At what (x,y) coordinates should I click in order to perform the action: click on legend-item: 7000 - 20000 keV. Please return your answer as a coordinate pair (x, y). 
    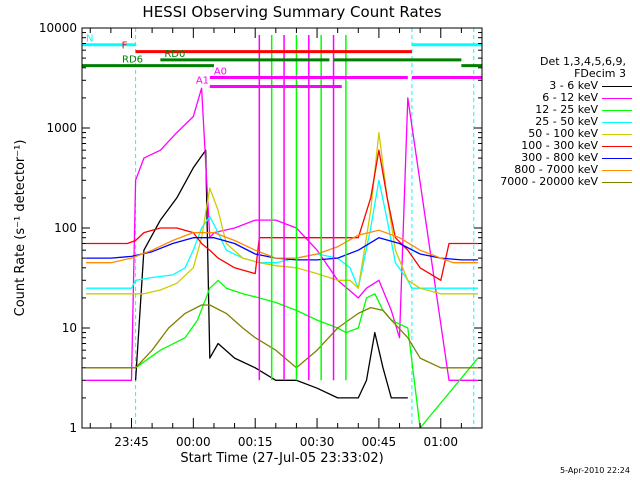
    Looking at the image, I should click on (561, 182).